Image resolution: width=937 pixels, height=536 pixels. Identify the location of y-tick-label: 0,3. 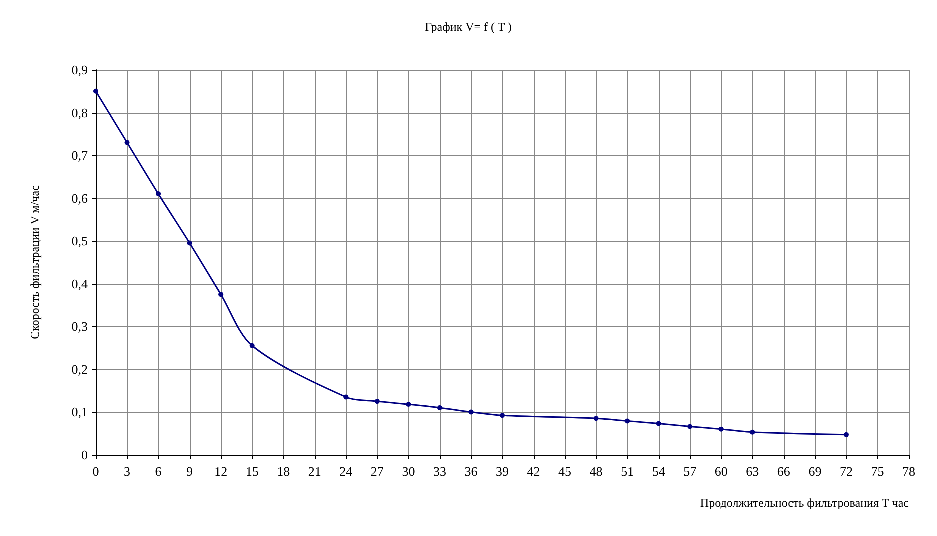
(80, 326).